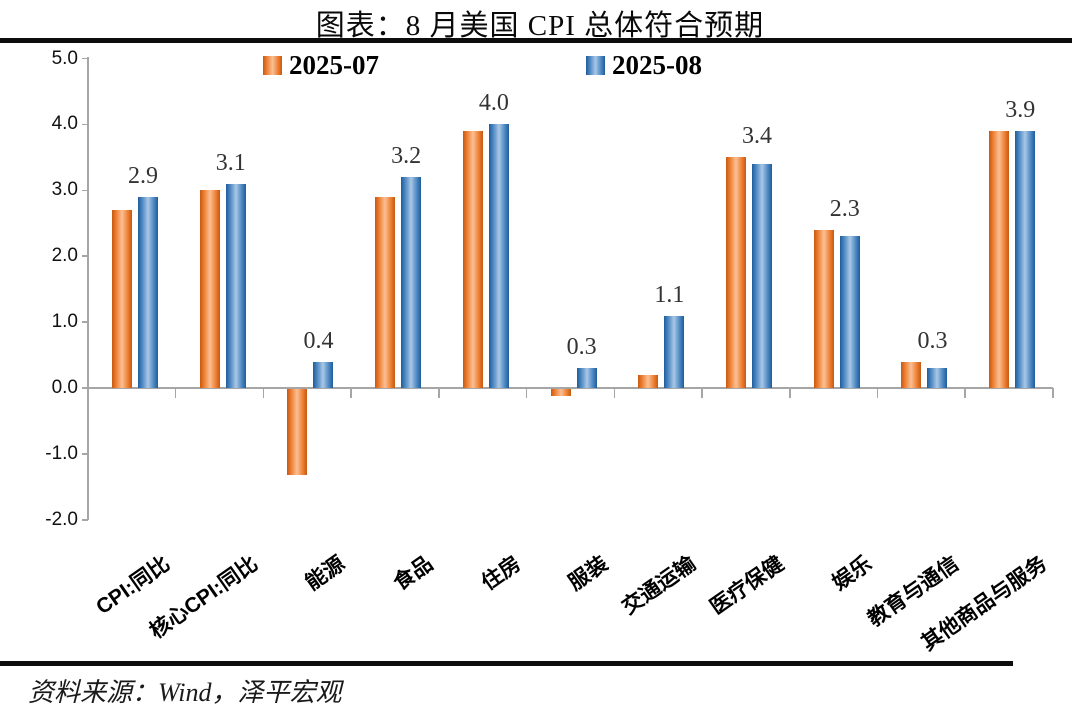 Image resolution: width=1080 pixels, height=710 pixels. I want to click on bar-2025-07-食品, so click(385, 292).